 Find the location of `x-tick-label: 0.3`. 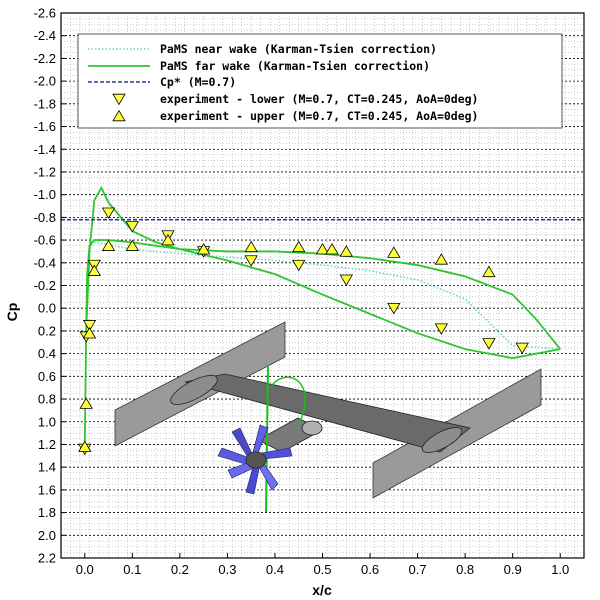

x-tick-label: 0.3 is located at coordinates (227, 569).